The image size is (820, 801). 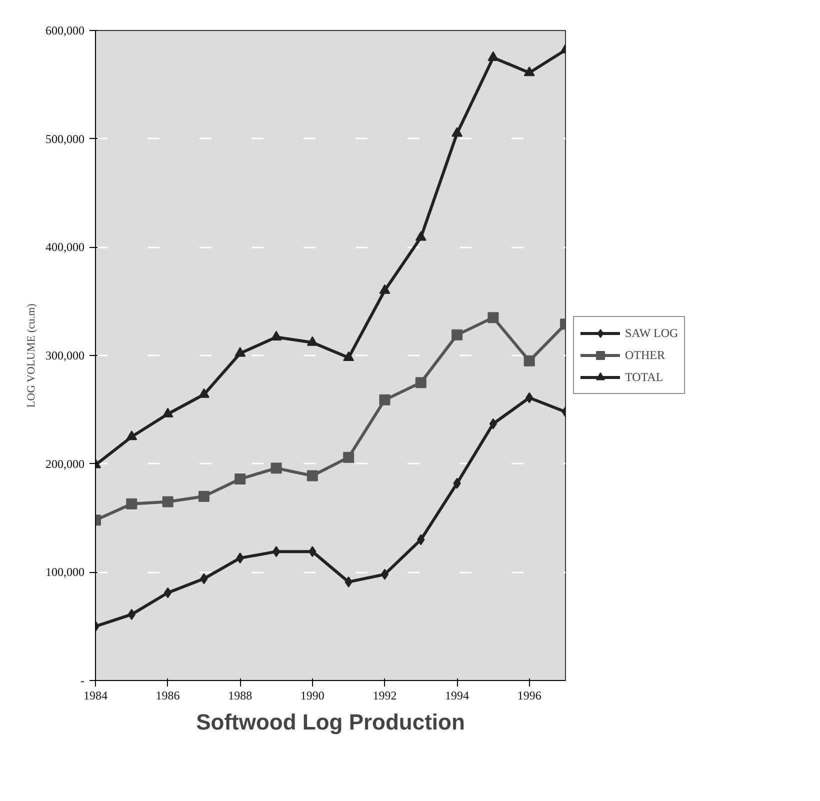 I want to click on text: Softwood Log Production, so click(x=330, y=722).